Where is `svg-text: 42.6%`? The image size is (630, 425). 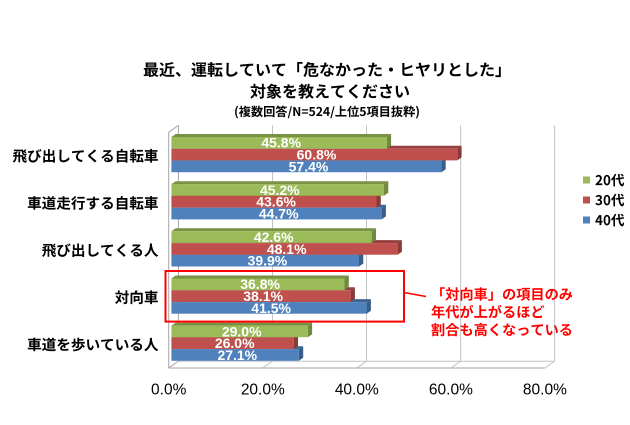
svg-text: 42.6% is located at coordinates (274, 237).